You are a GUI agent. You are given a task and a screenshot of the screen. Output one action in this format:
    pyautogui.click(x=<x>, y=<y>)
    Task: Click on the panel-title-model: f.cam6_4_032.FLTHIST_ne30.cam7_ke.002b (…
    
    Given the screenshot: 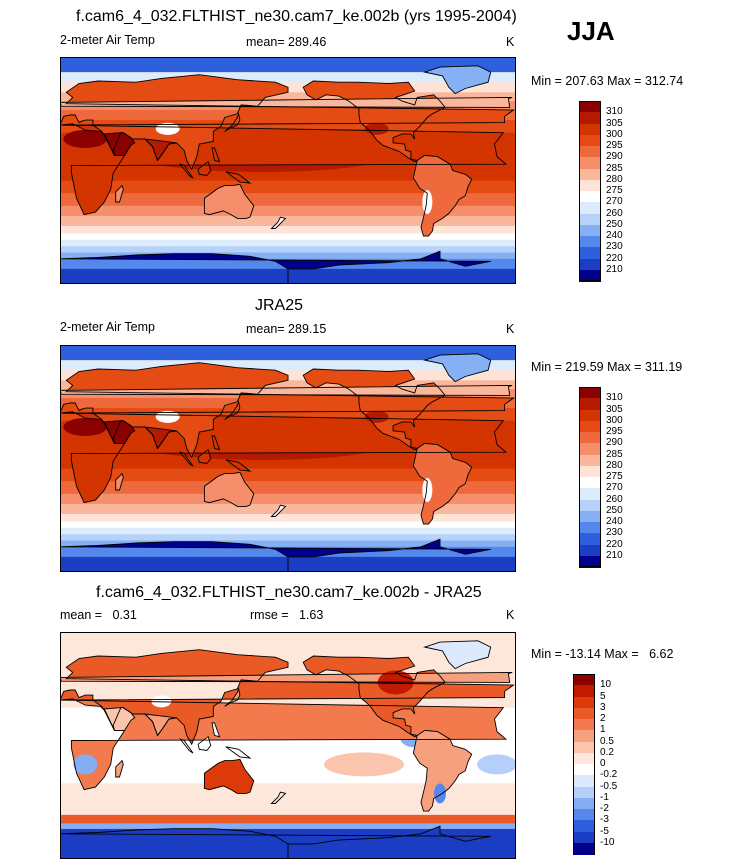 What is the action you would take?
    pyautogui.click(x=296, y=16)
    